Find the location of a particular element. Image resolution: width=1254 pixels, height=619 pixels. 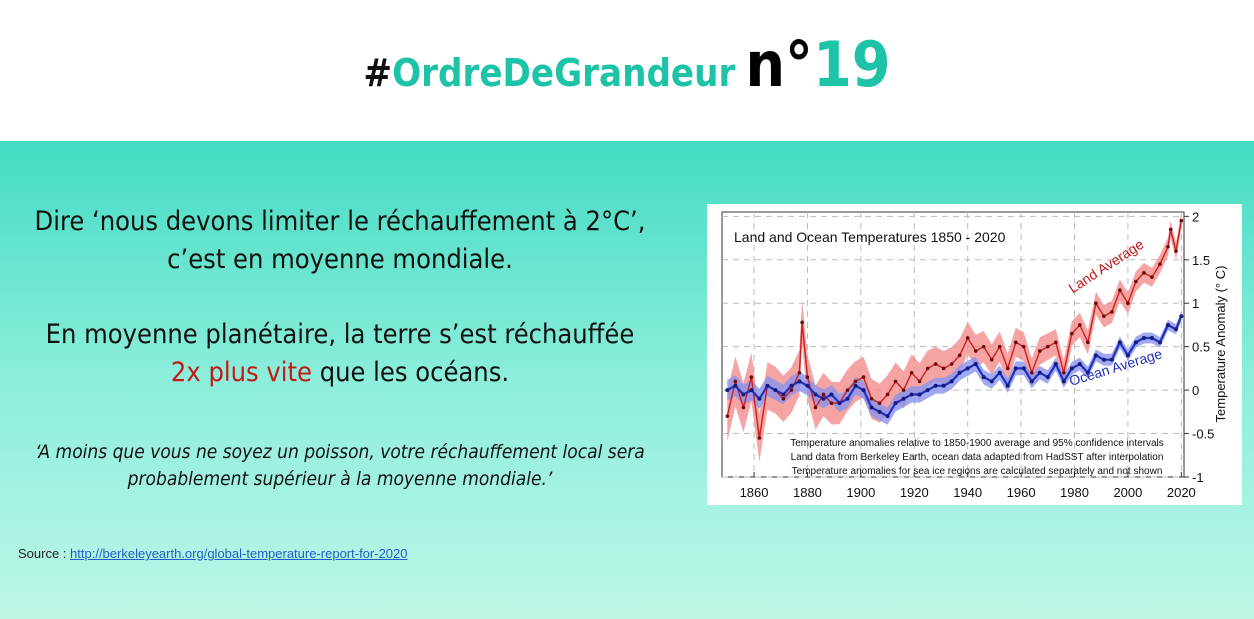

comparison-rest: que les océans. is located at coordinates (410, 372).